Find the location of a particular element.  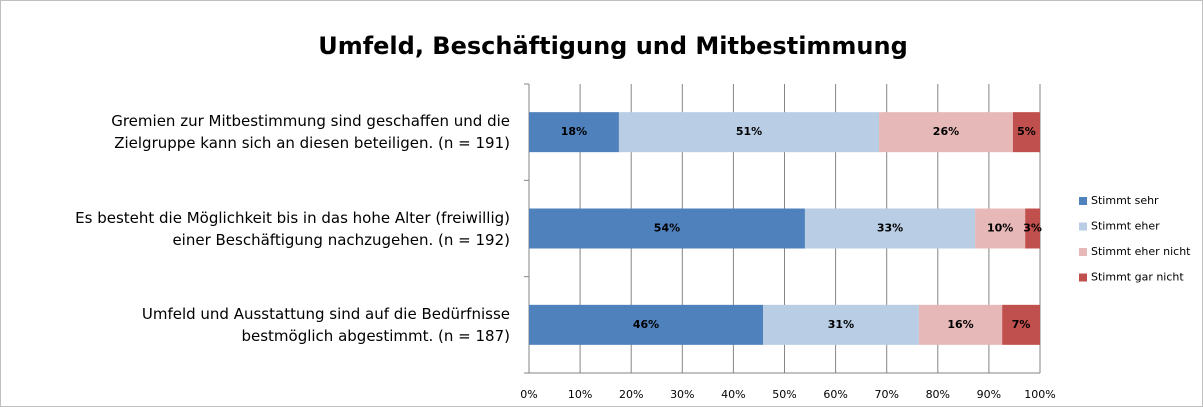

chart-title: Umfeld, Beschäftigung und Mitbestimmung is located at coordinates (613, 46).